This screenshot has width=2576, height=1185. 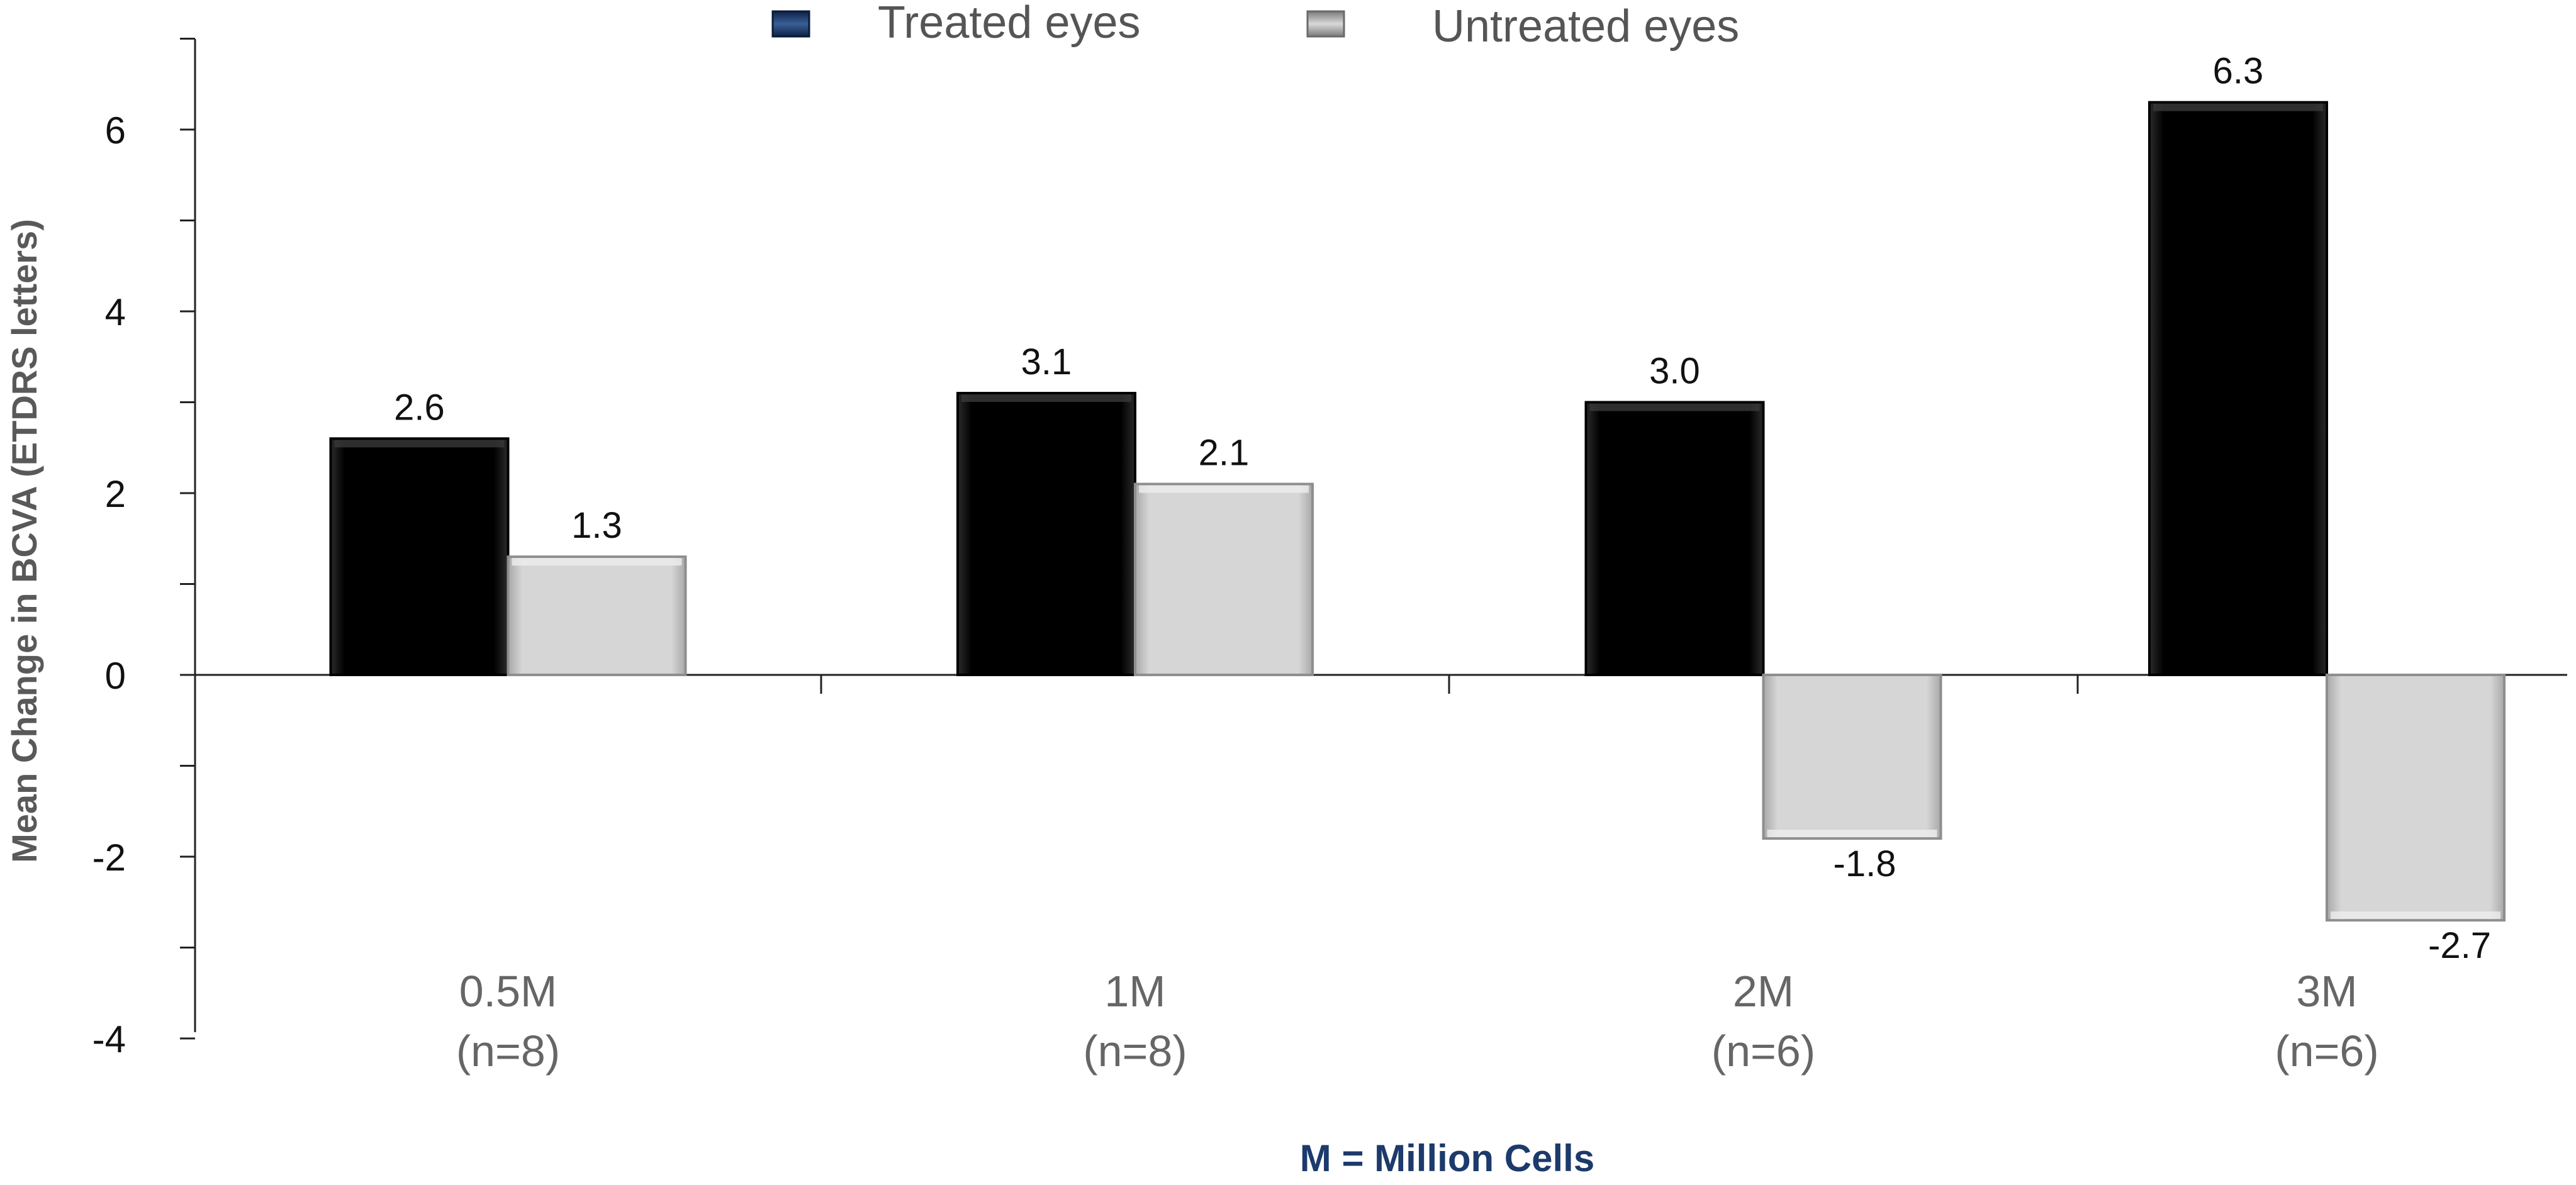 What do you see at coordinates (143, 549) in the screenshot?
I see `y-ticks: -4 -2 0 2 4 6` at bounding box center [143, 549].